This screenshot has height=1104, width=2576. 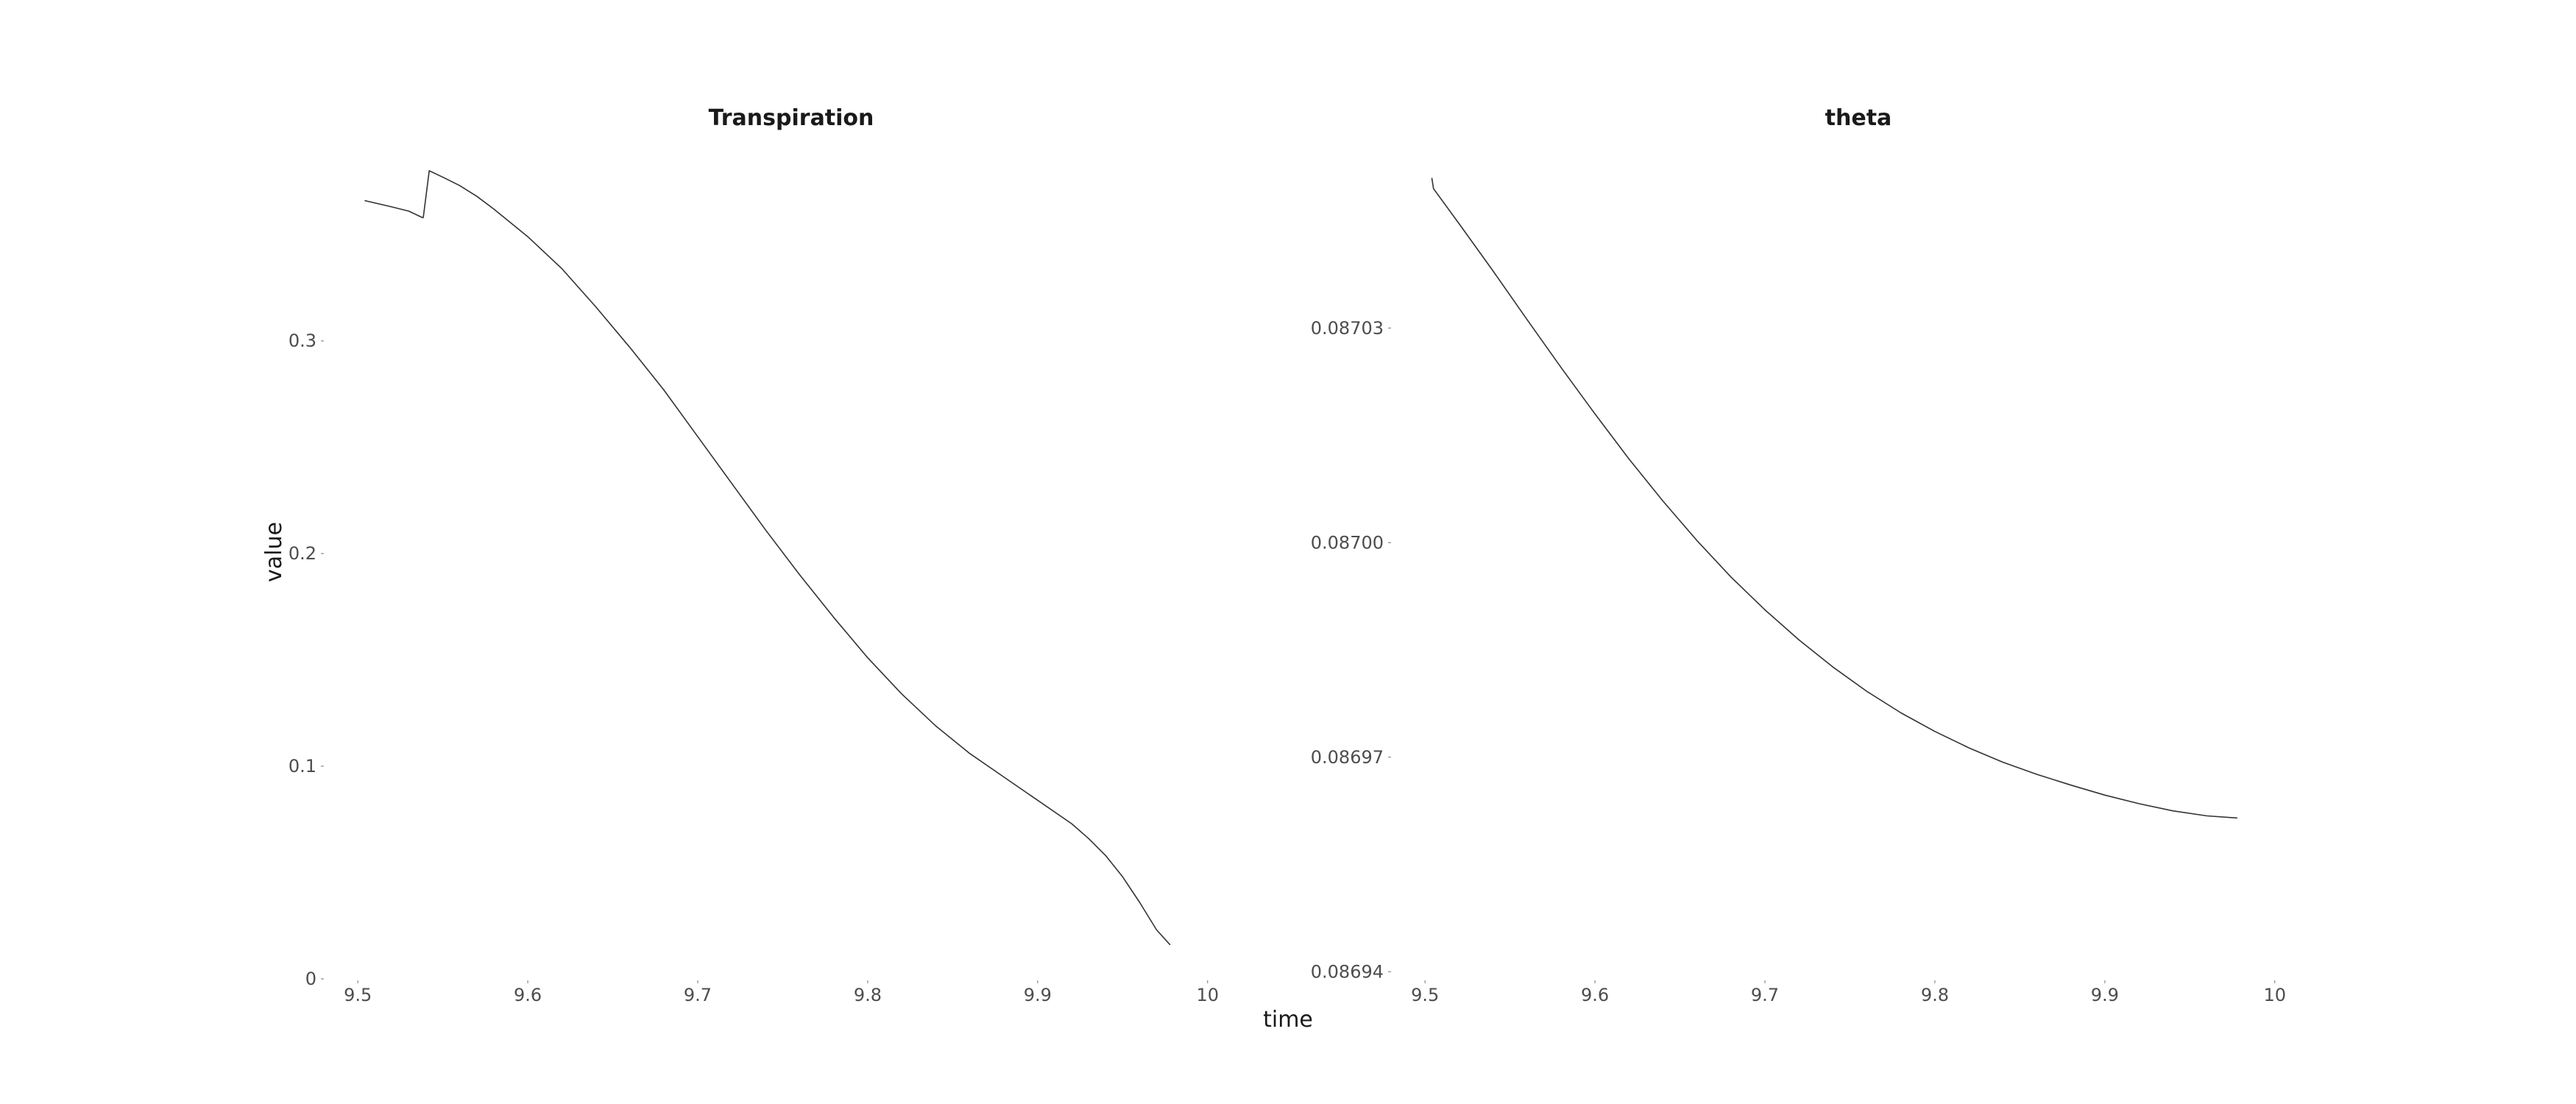 I want to click on x-tick-label-theta: 9.9, so click(x=2105, y=995).